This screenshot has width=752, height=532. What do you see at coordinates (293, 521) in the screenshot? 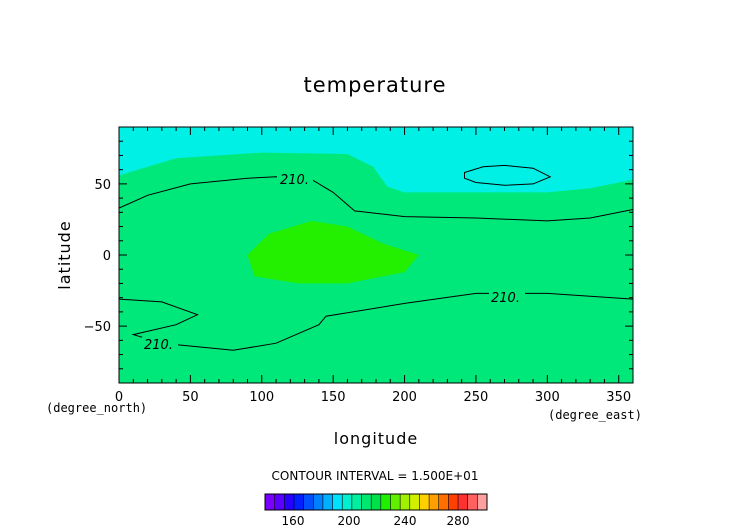
I see `colorbar-tick-label: 160` at bounding box center [293, 521].